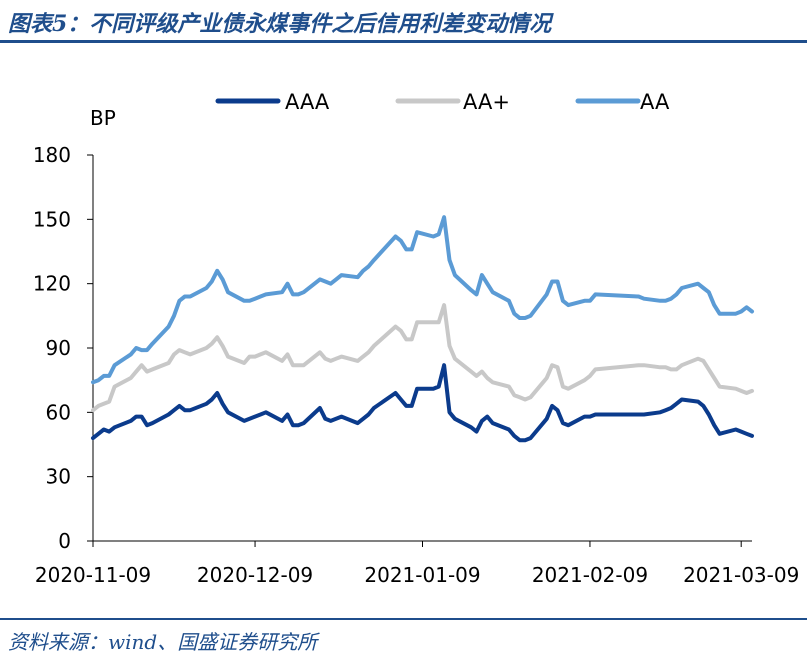 The height and width of the screenshot is (658, 807). Describe the element at coordinates (52, 284) in the screenshot. I see `y-tick-label: 120` at that location.